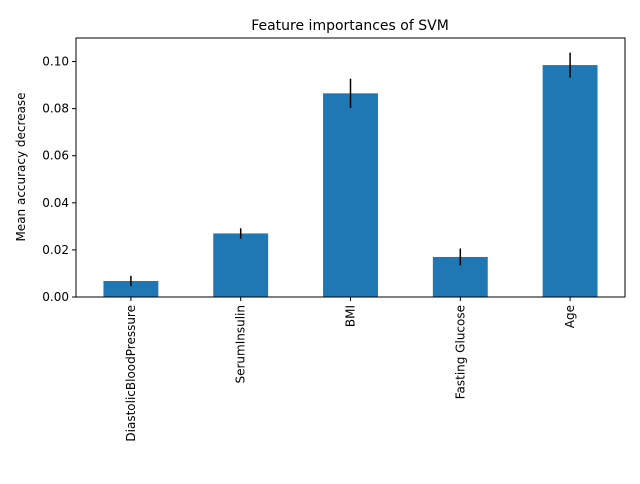  I want to click on x-tick-label: SerumInsulin, so click(241, 344).